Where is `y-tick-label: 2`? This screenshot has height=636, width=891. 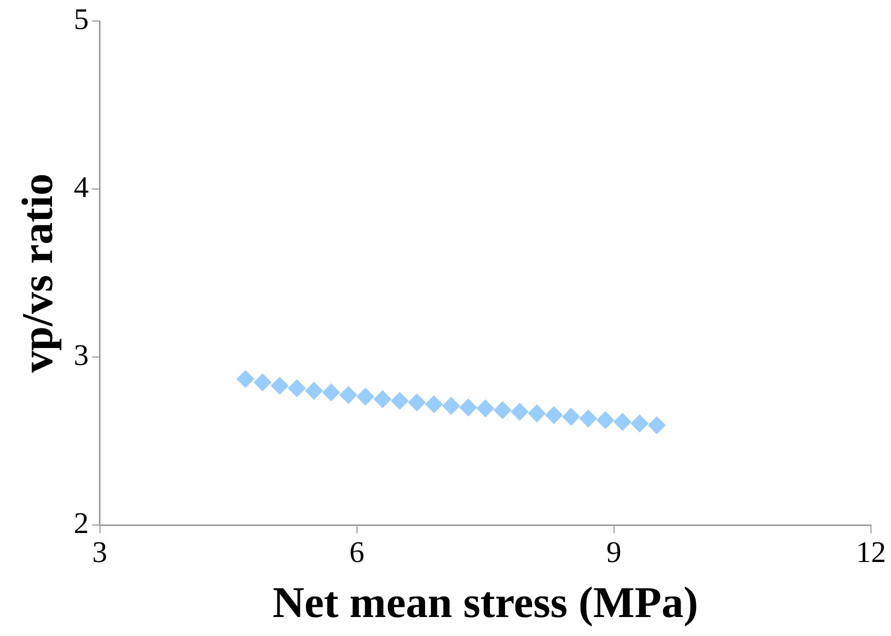 y-tick-label: 2 is located at coordinates (81, 523).